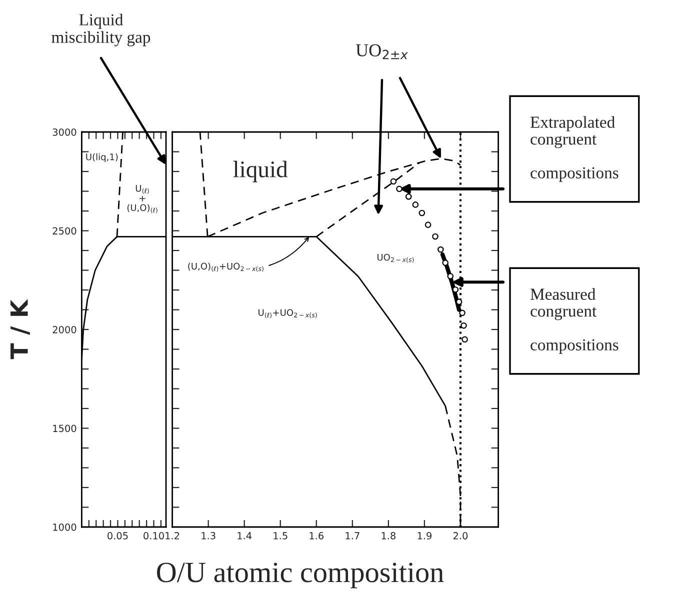 Image resolution: width=678 pixels, height=596 pixels. Describe the element at coordinates (102, 157) in the screenshot. I see `annotation: U(liq,1)` at that location.